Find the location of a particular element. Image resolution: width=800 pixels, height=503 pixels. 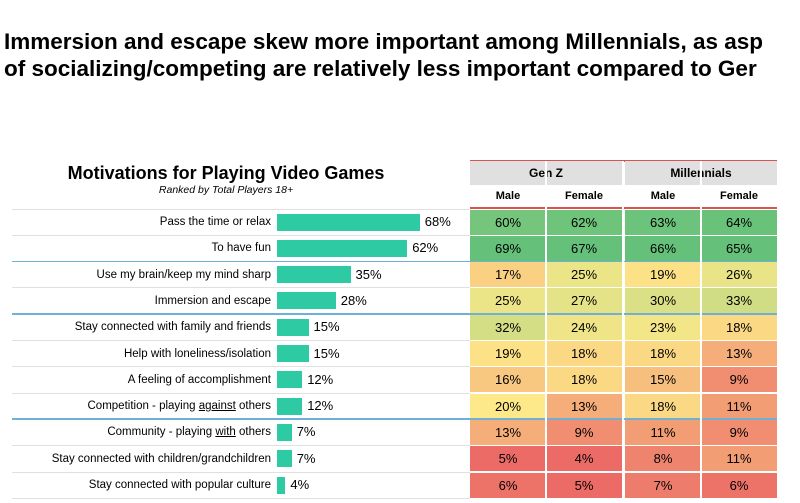

table-cell: 7% is located at coordinates (663, 485).